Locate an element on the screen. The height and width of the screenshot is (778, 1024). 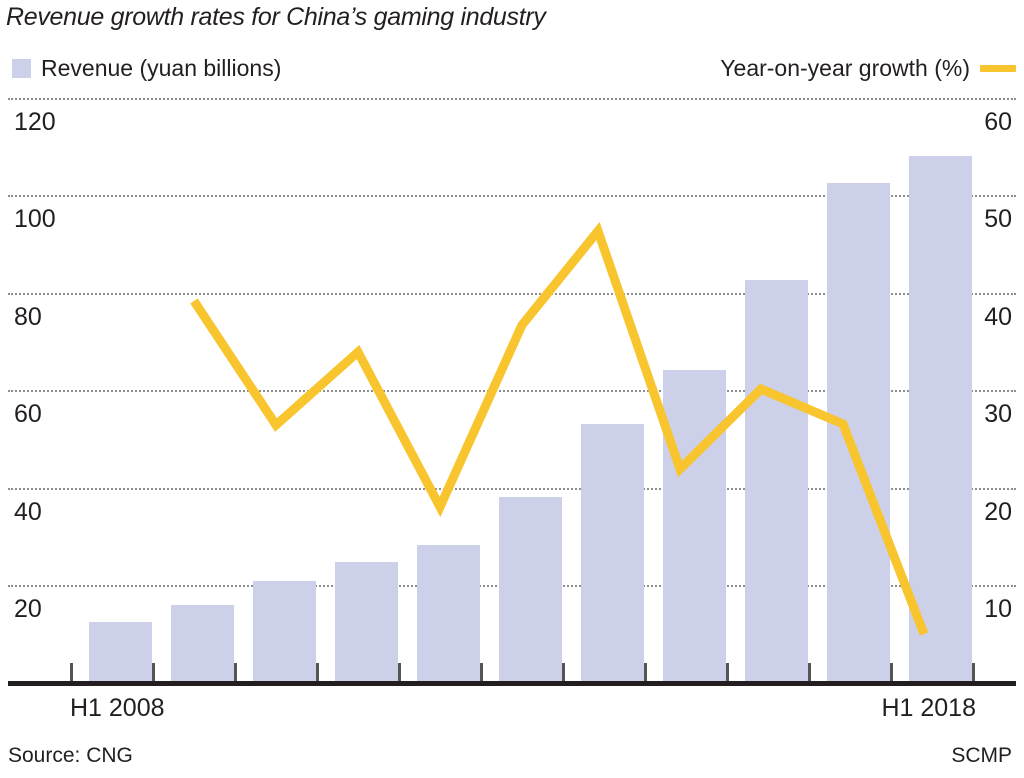
bar-h1-2015 is located at coordinates (694, 525).